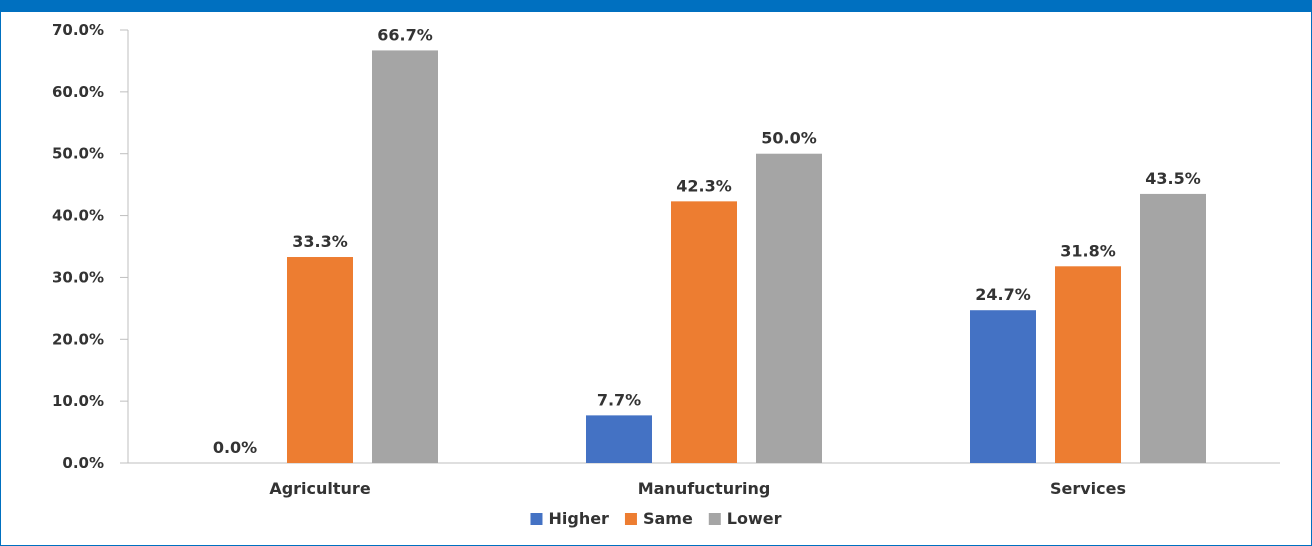  Describe the element at coordinates (754, 518) in the screenshot. I see `legend-label-lower: Lower` at that location.